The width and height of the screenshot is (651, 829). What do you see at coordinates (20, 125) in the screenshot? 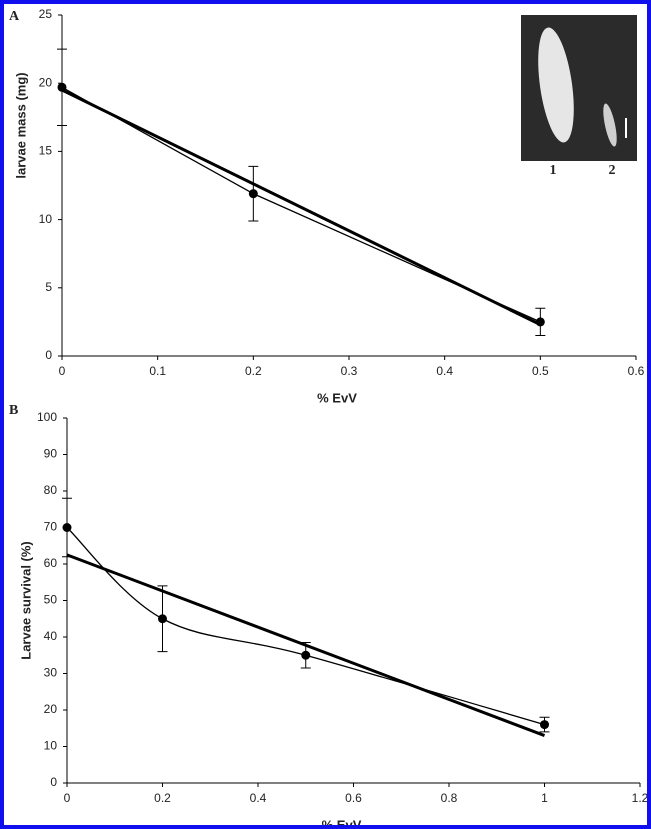
I see `y-axis-title: larvae mass (mg)` at bounding box center [20, 125].